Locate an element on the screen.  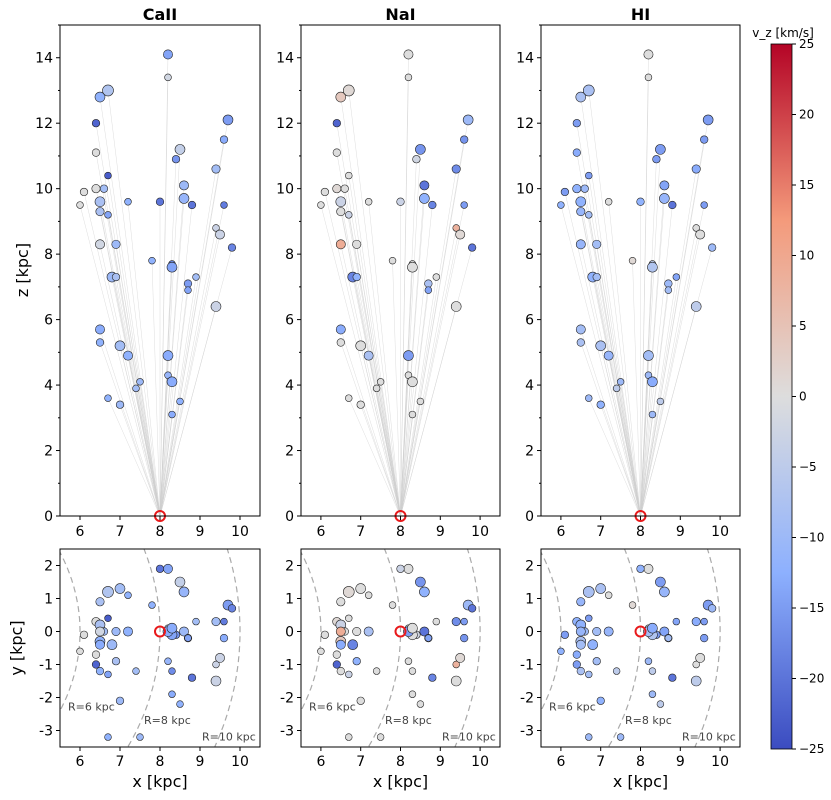
radius-label: R=6 kpc is located at coordinates (332, 707).